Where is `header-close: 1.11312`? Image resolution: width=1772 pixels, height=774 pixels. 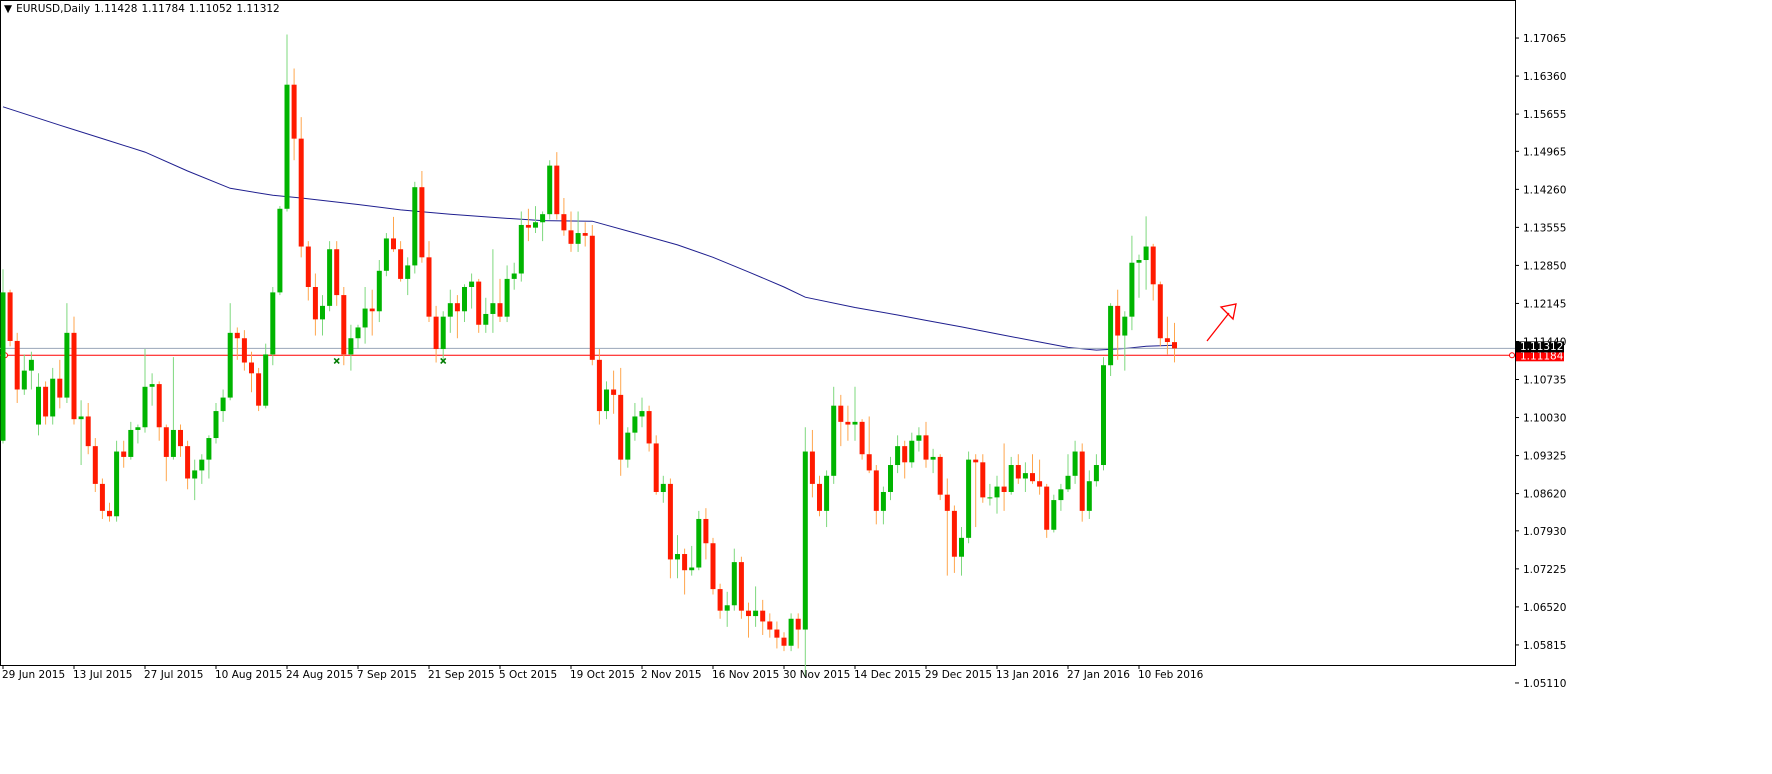
header-close: 1.11312 is located at coordinates (258, 9).